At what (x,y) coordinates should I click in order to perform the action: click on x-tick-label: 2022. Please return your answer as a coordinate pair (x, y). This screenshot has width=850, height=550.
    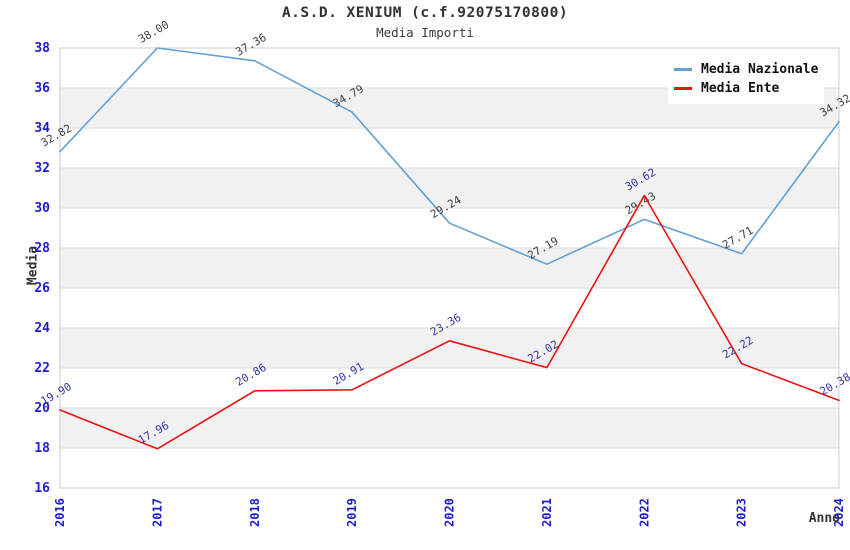
    Looking at the image, I should click on (644, 512).